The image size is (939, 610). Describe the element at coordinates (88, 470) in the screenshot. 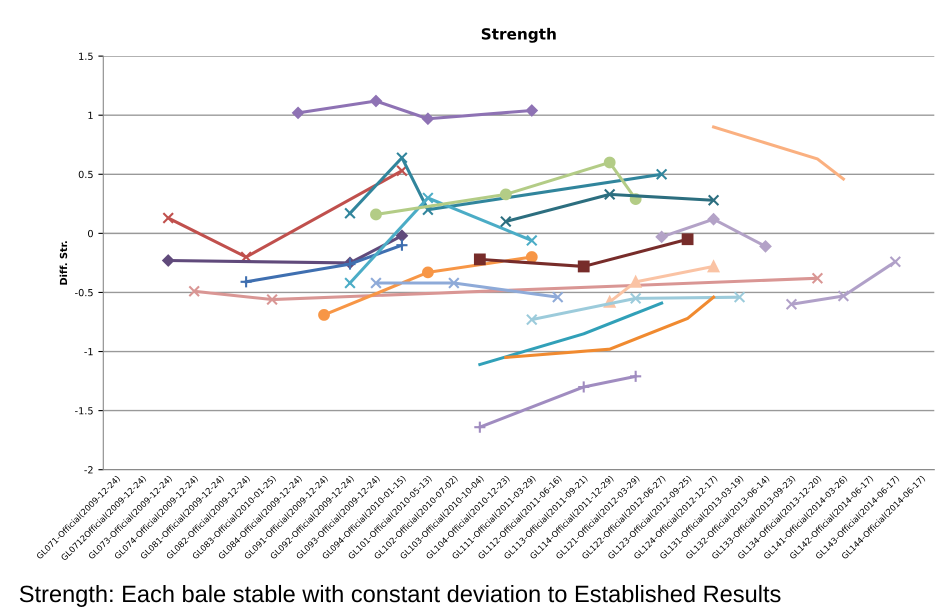

I see `y-tick-label: -2` at that location.